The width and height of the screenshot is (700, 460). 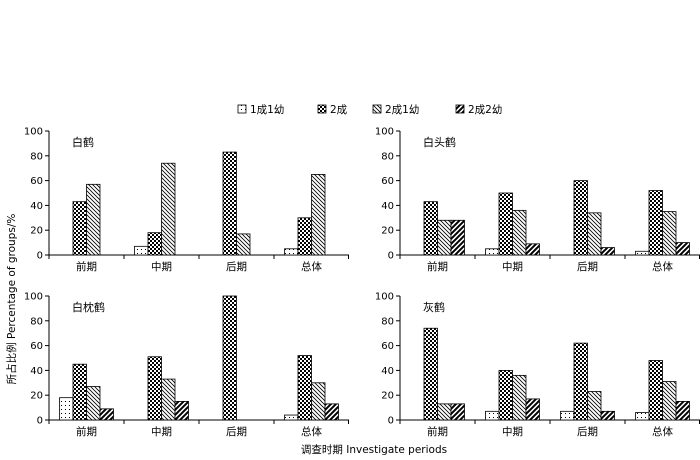 I want to click on panel-title: 灰鹤, so click(x=434, y=307).